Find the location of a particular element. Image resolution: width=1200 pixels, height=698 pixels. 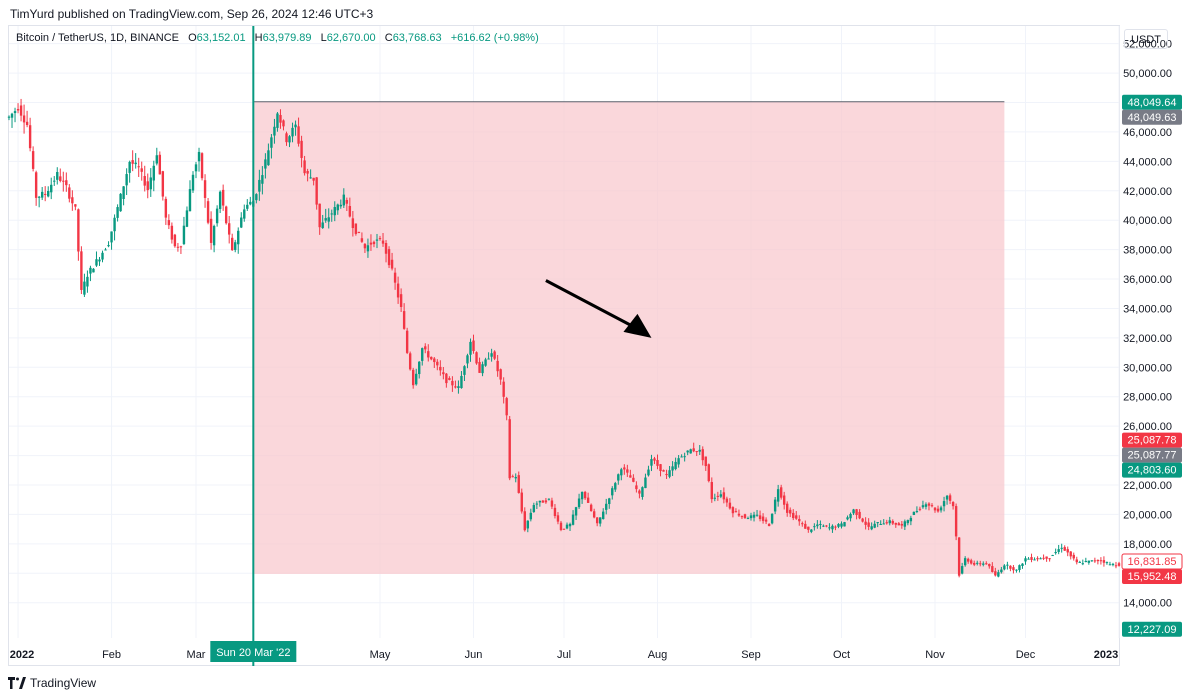

tradingview-logo-icon is located at coordinates (17, 683).